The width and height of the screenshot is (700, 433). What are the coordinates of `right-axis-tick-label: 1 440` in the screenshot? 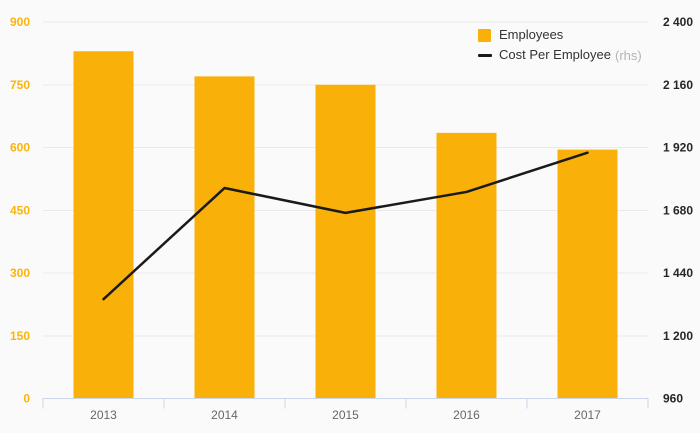 It's located at (678, 273).